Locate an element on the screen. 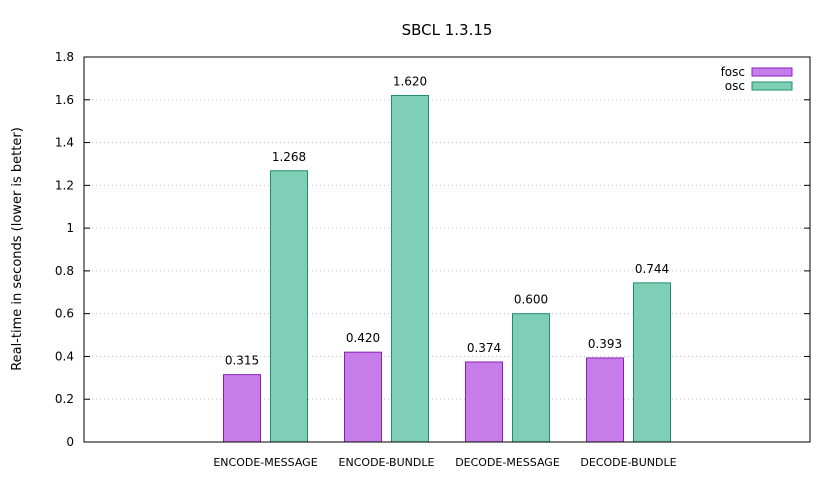 This screenshot has height=480, width=840. data-label-fosc: 0.315 is located at coordinates (242, 361).